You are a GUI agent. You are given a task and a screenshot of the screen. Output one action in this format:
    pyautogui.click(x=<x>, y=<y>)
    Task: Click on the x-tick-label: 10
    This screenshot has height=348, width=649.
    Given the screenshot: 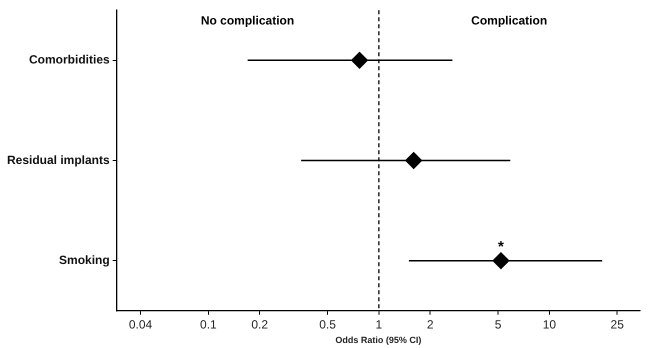 What is the action you would take?
    pyautogui.click(x=549, y=324)
    